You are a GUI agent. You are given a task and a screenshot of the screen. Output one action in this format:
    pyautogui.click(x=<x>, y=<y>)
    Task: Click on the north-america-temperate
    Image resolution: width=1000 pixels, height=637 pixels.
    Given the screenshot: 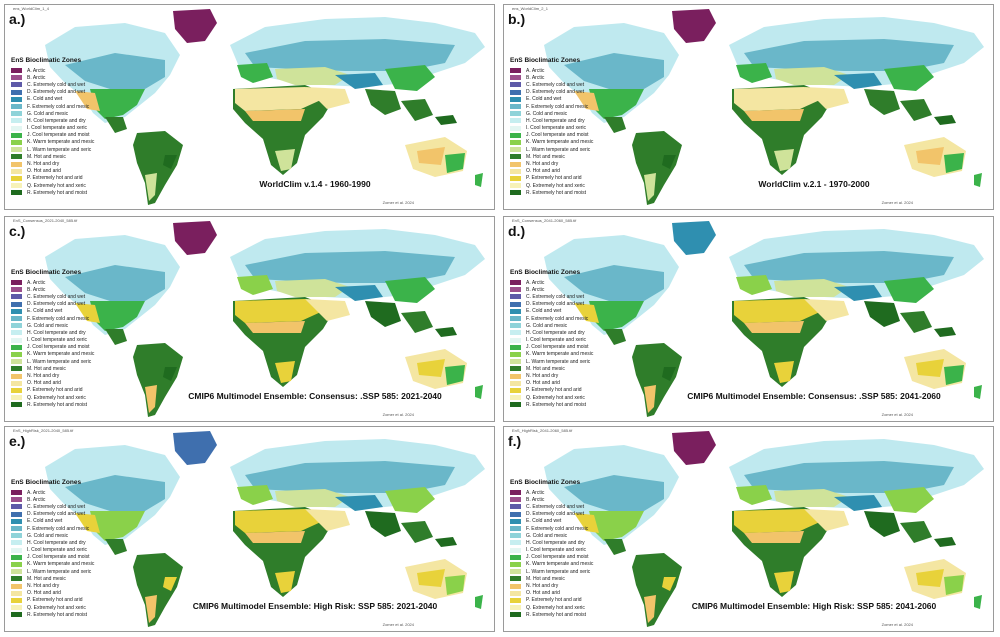 What is the action you would take?
    pyautogui.click(x=616, y=526)
    